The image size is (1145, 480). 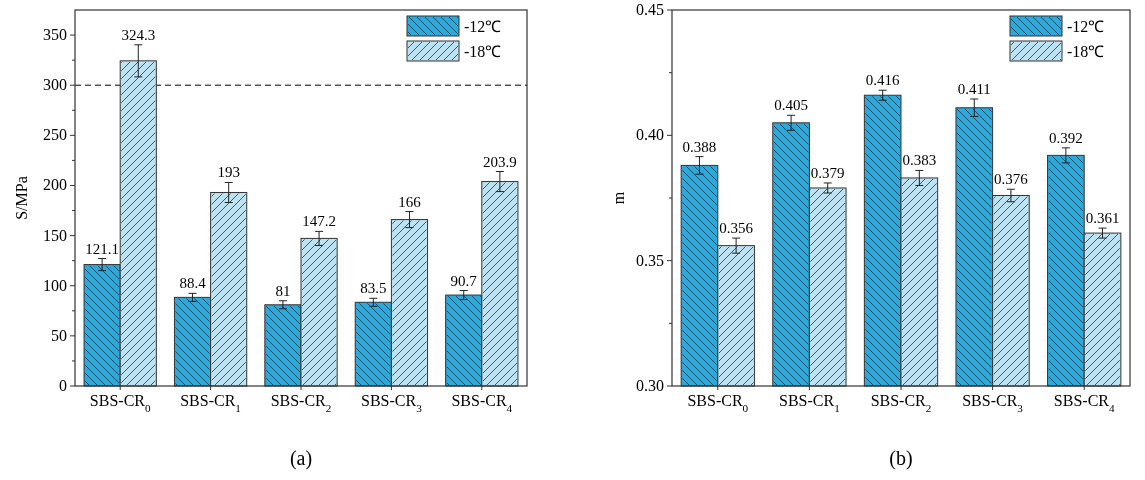 What do you see at coordinates (21, 198) in the screenshot?
I see `y-axis-title: S/MPa` at bounding box center [21, 198].